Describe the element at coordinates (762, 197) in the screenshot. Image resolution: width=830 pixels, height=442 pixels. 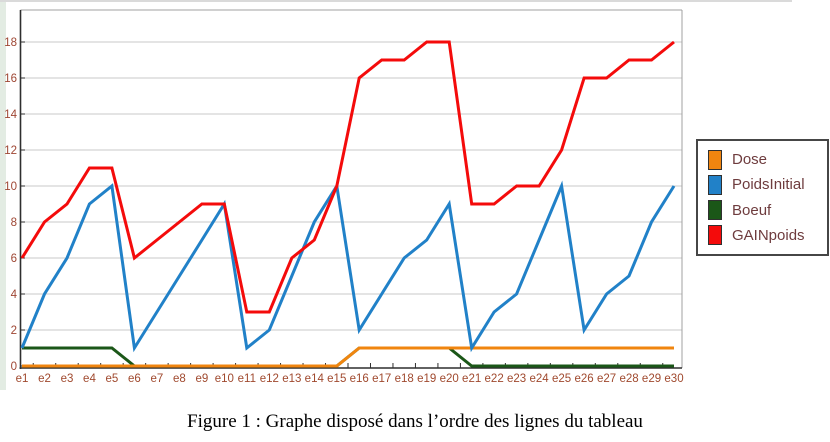
I see `legend: Dose PoidsInitial Boeuf GAINpoids` at that location.